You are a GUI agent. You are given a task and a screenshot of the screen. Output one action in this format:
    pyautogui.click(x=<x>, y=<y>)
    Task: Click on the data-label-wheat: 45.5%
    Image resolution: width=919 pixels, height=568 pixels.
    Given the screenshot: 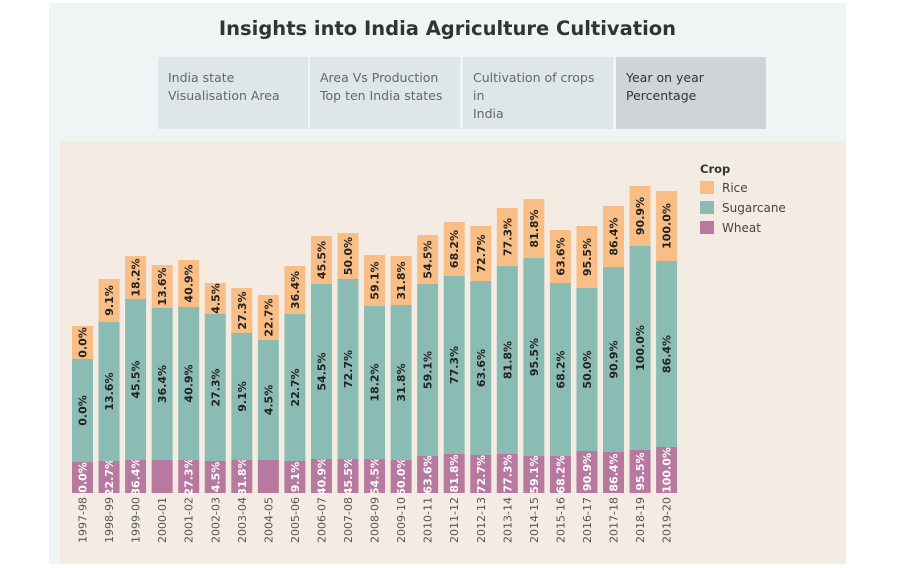 What is the action you would take?
    pyautogui.click(x=348, y=476)
    